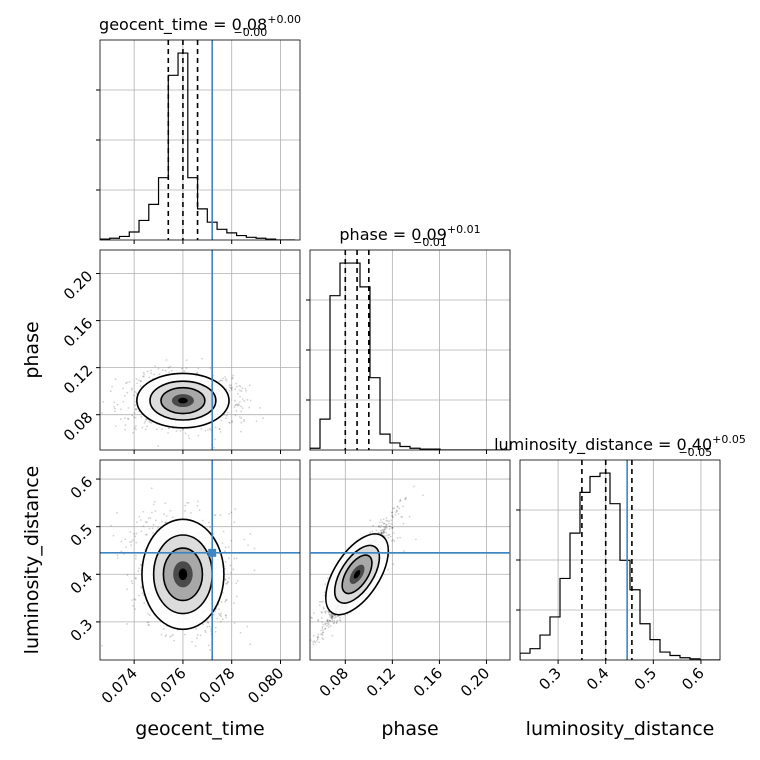  What do you see at coordinates (212, 552) in the screenshot?
I see `truth-marker` at bounding box center [212, 552].